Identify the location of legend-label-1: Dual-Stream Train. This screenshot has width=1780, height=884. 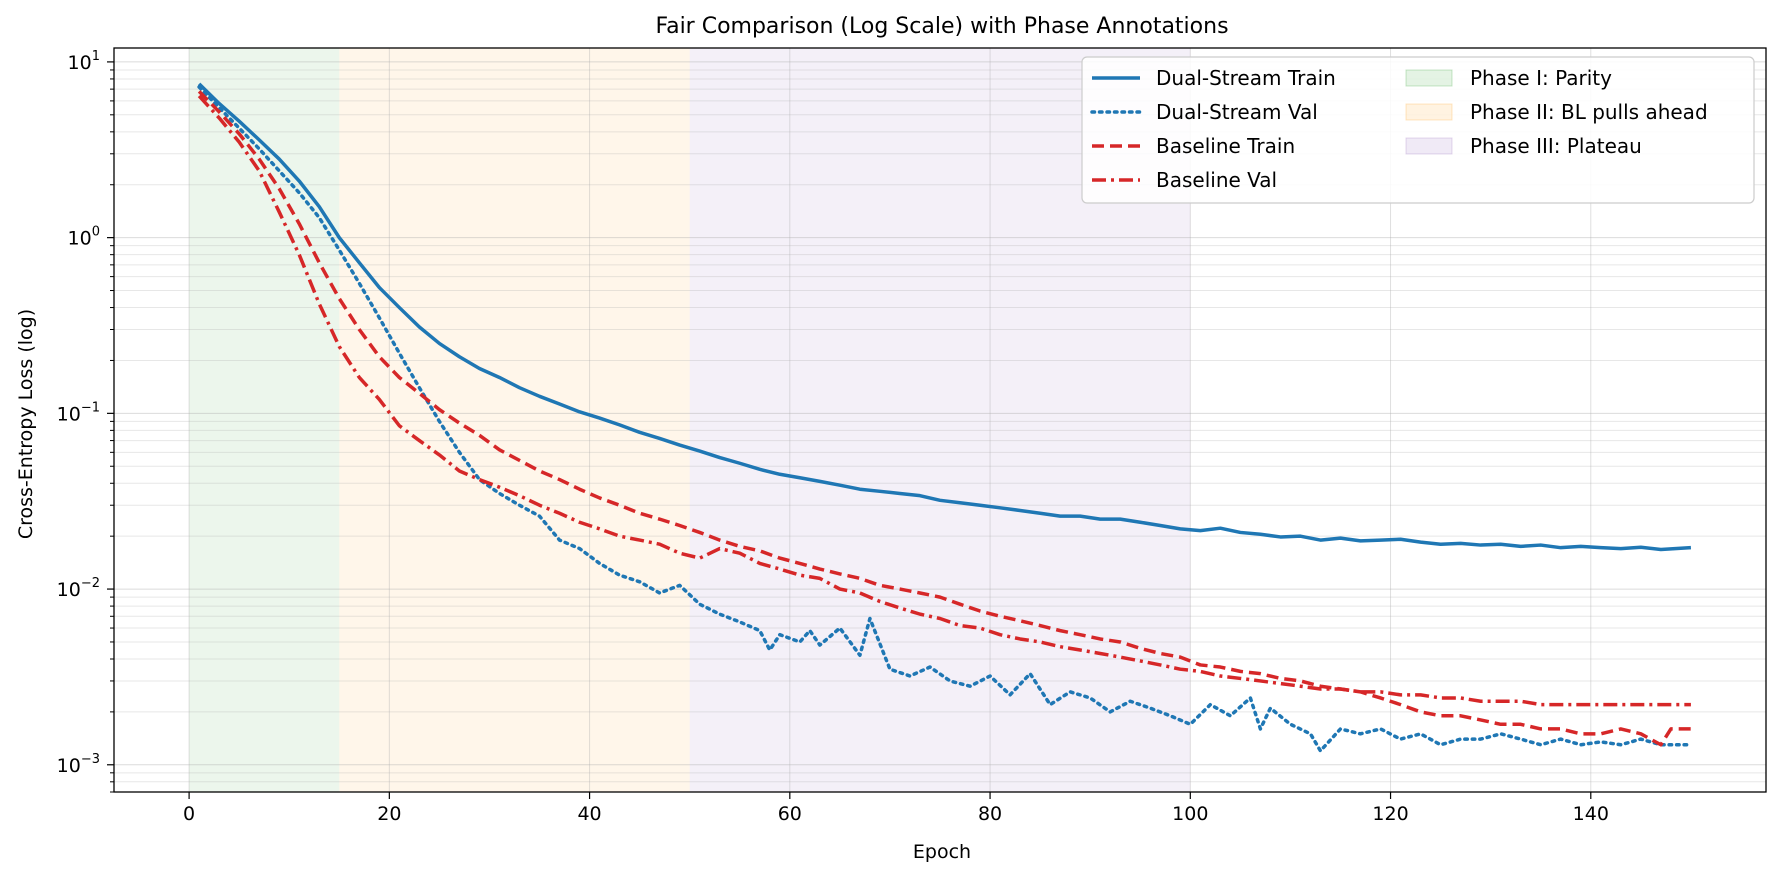
(1246, 78).